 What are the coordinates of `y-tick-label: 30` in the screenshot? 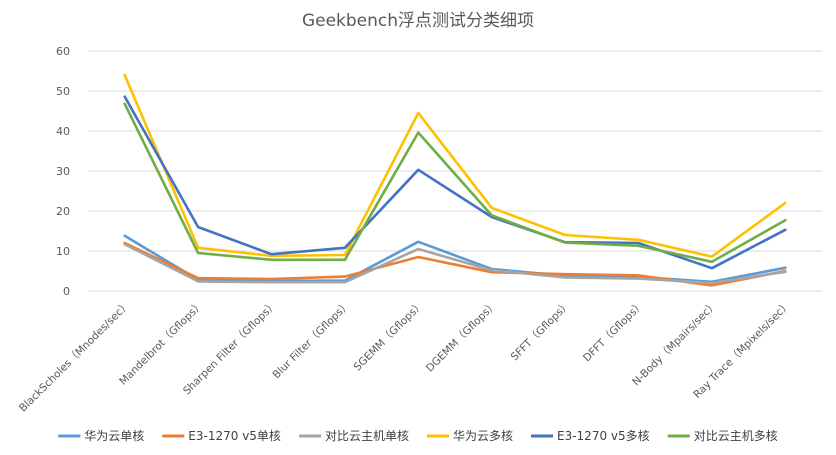 It's located at (63, 171).